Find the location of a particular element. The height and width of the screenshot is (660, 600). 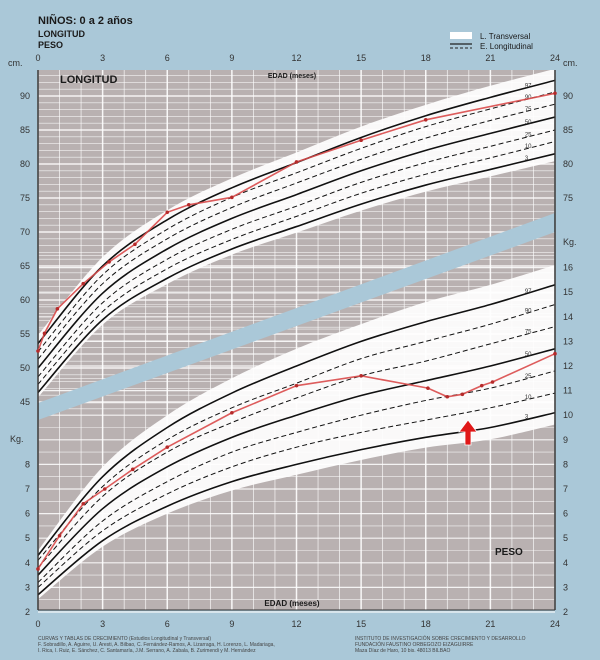

length-tick-label-left: 70 is located at coordinates (25, 232).